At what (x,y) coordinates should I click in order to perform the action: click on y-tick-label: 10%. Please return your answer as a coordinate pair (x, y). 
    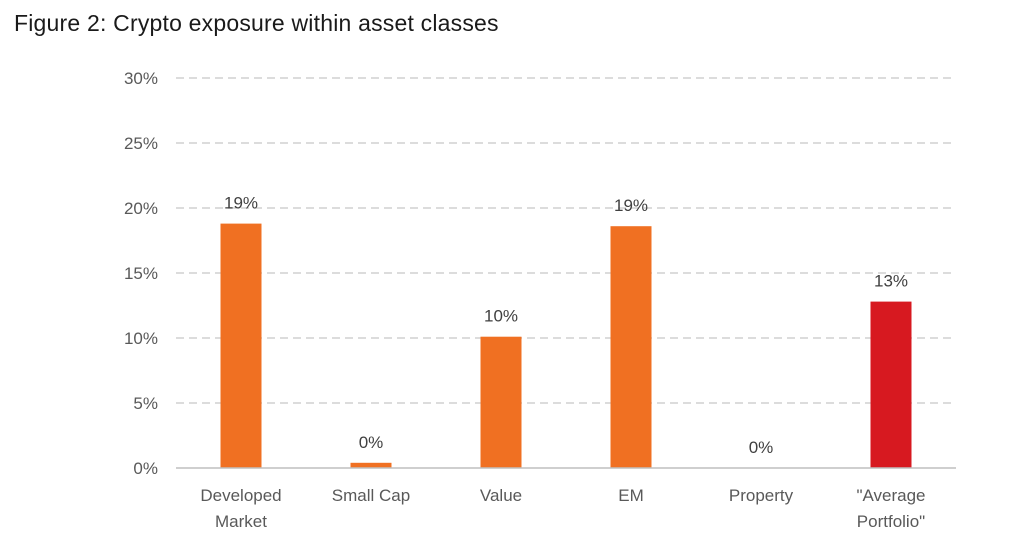
    Looking at the image, I should click on (141, 338).